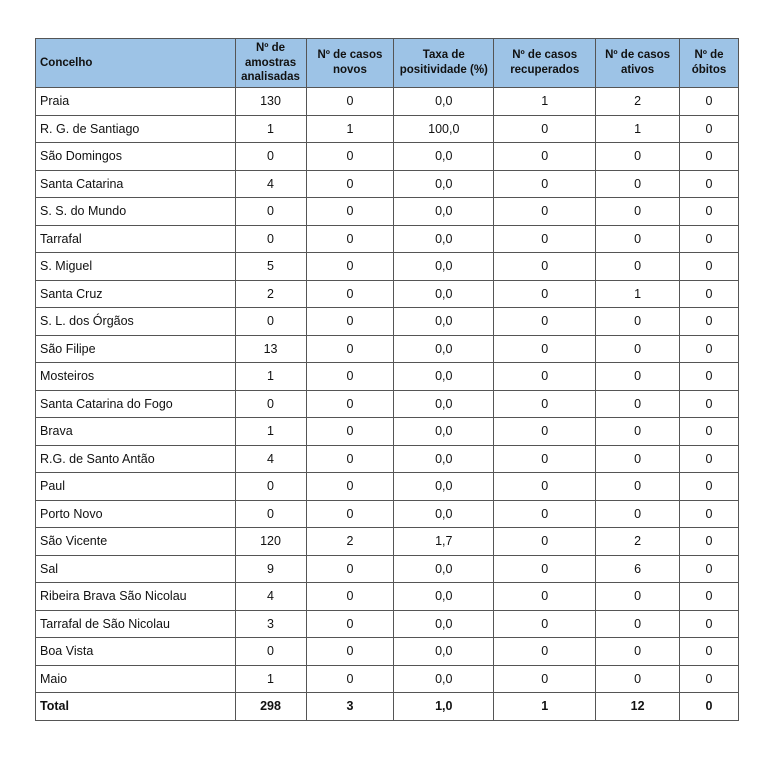  Describe the element at coordinates (387, 596) in the screenshot. I see `table-row: Ribeira Brava São Nicolau 4 0 0,0 0 0 0` at that location.